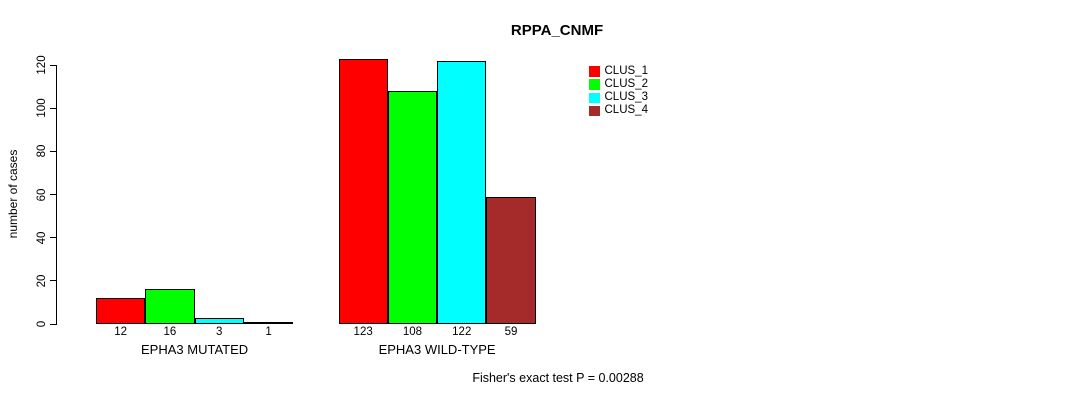 The height and width of the screenshot is (400, 1090). Describe the element at coordinates (626, 83) in the screenshot. I see `legend-label-clus_2: CLUS_2` at that location.